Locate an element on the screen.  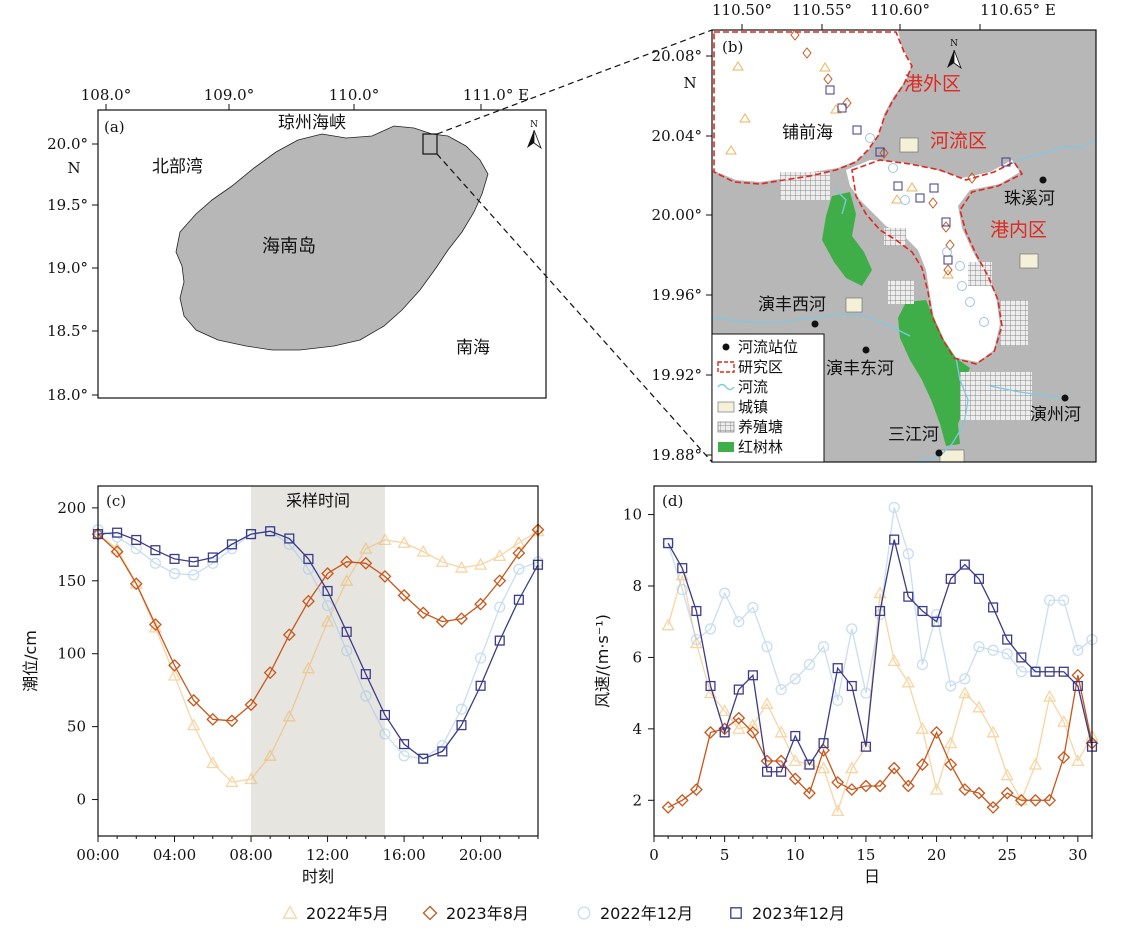
series-legend: 2022年5月 2023年8月 2022年12月 2023年12月 is located at coordinates (563, 913).